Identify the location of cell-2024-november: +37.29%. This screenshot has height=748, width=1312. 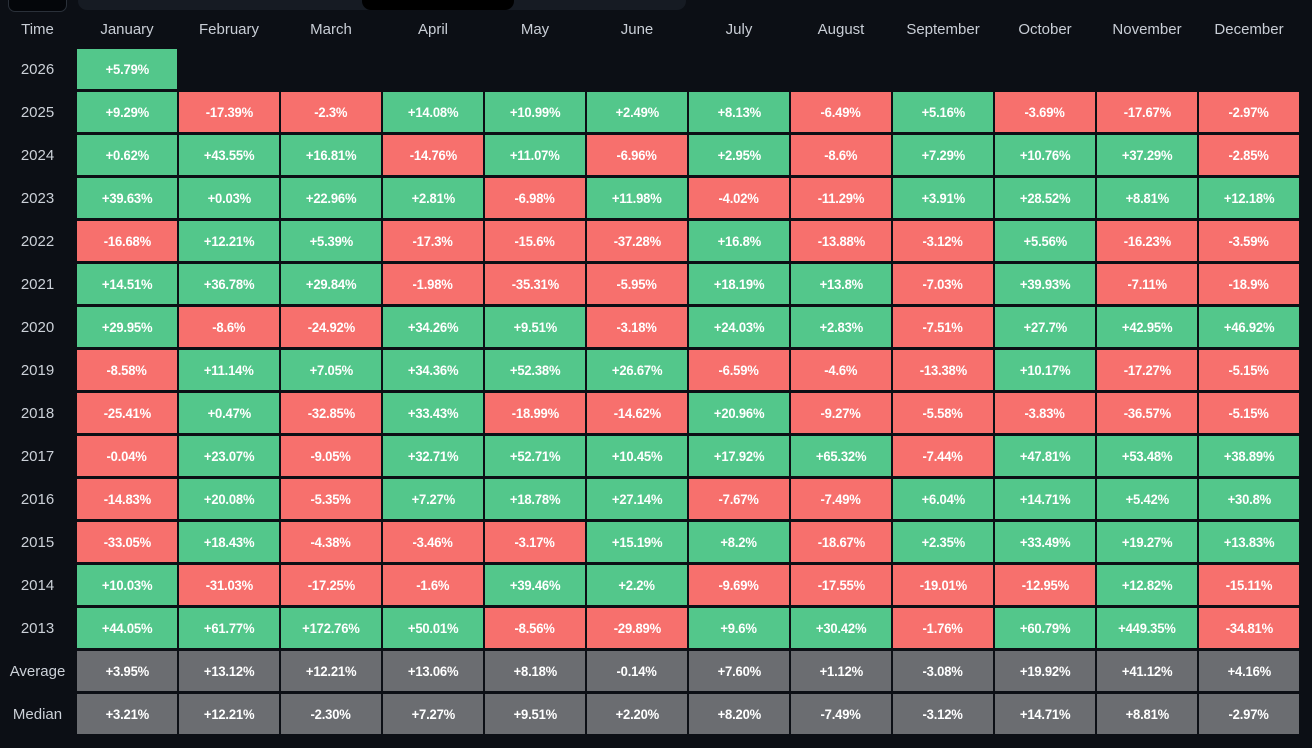
(1147, 155).